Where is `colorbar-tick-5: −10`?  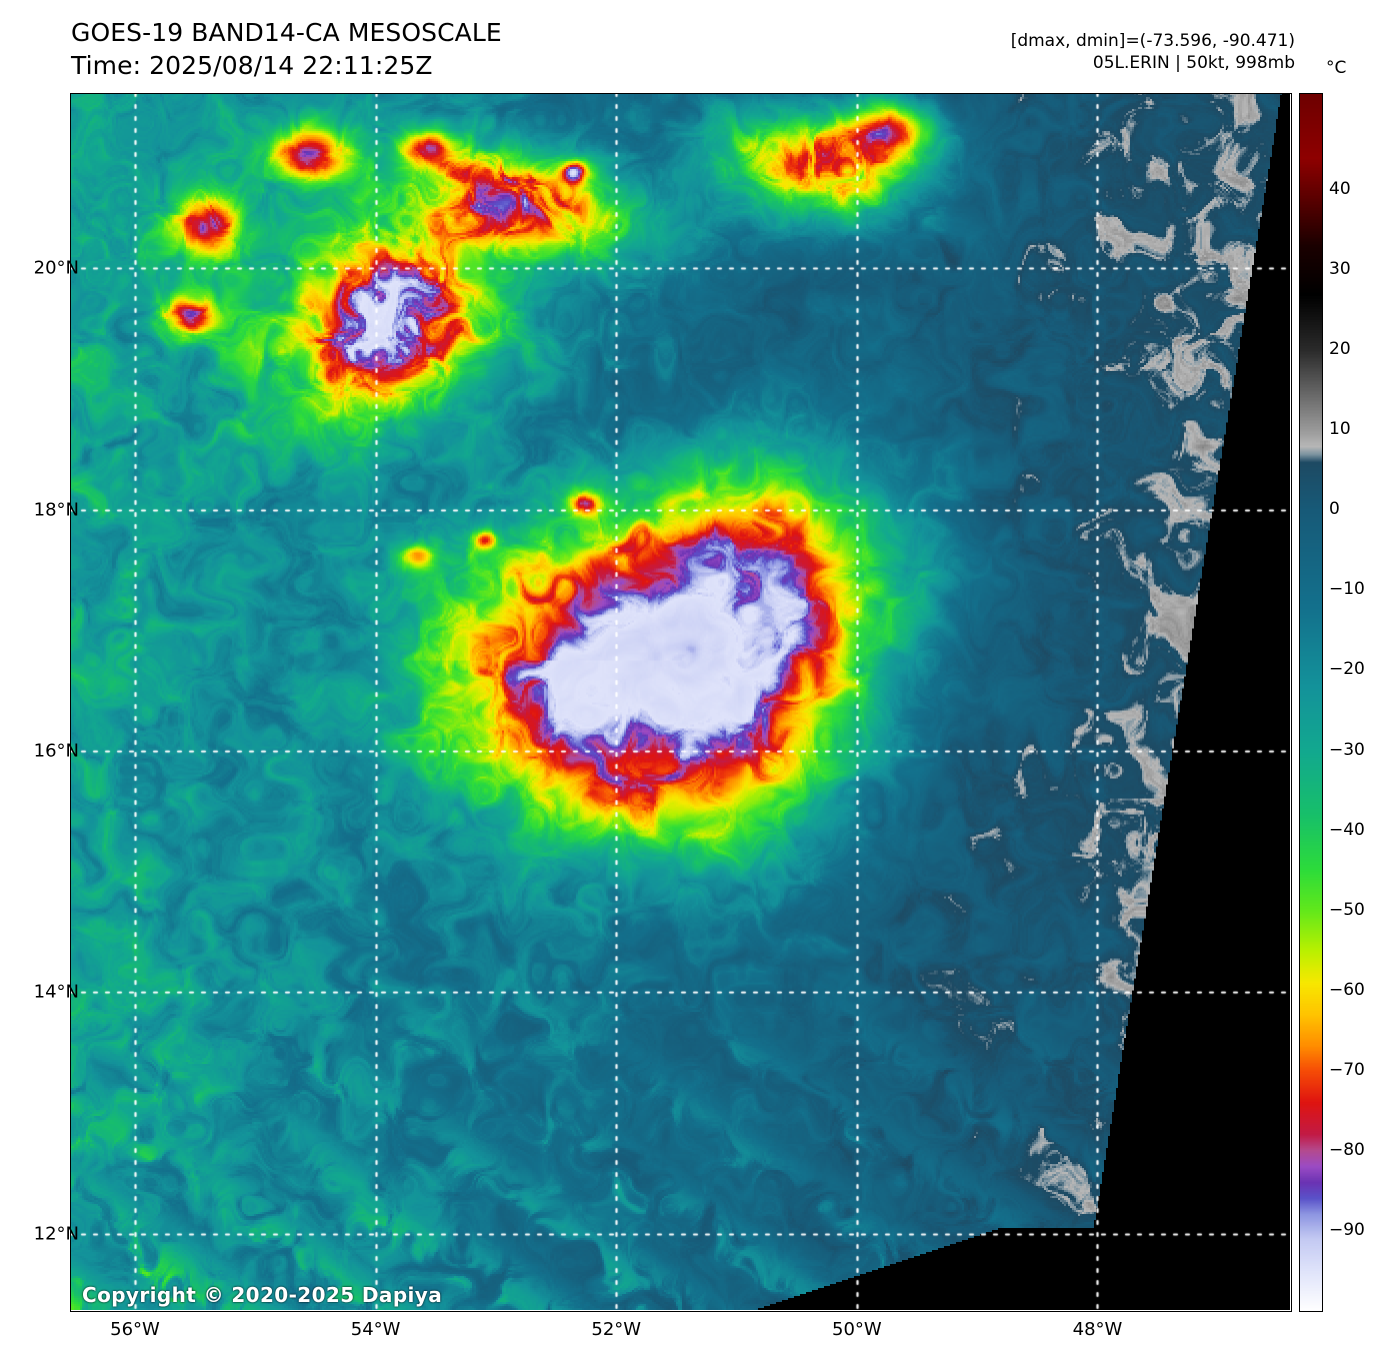 colorbar-tick-5: −10 is located at coordinates (1347, 589).